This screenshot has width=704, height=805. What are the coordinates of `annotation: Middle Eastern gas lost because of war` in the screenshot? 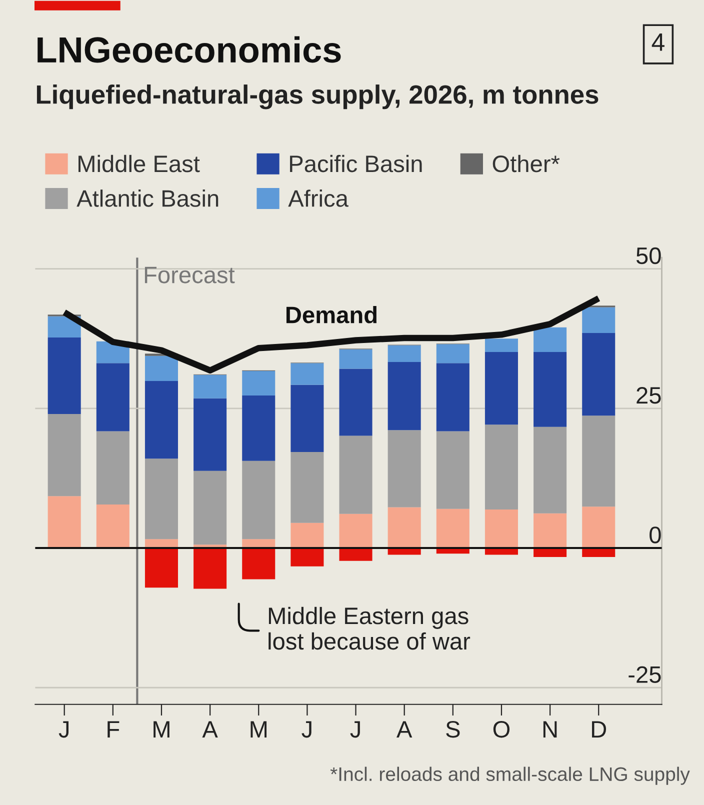 It's located at (369, 628).